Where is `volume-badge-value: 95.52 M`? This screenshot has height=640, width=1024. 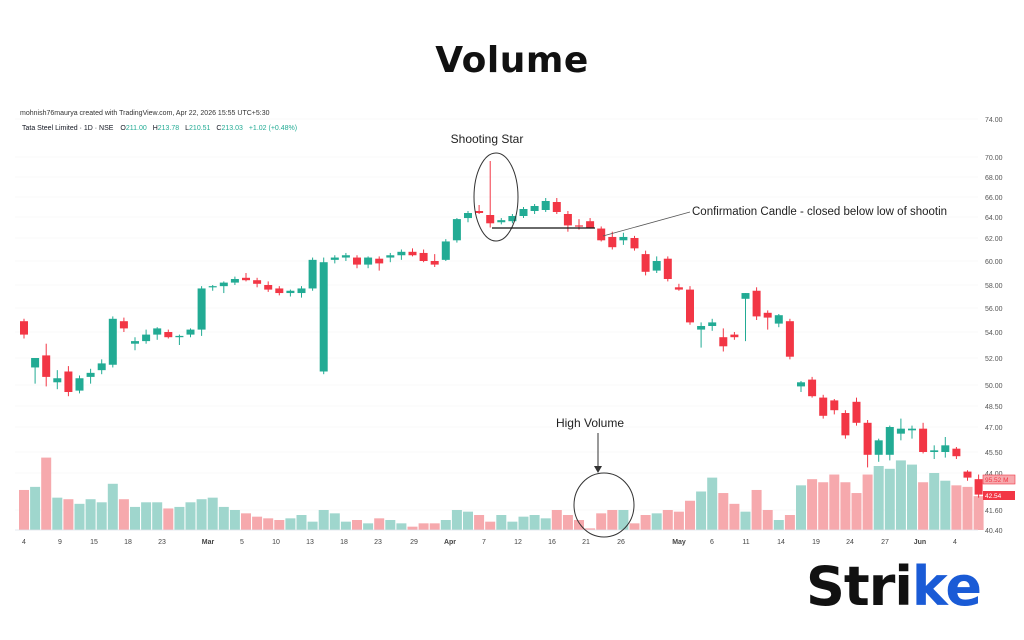 volume-badge-value: 95.52 M is located at coordinates (997, 480).